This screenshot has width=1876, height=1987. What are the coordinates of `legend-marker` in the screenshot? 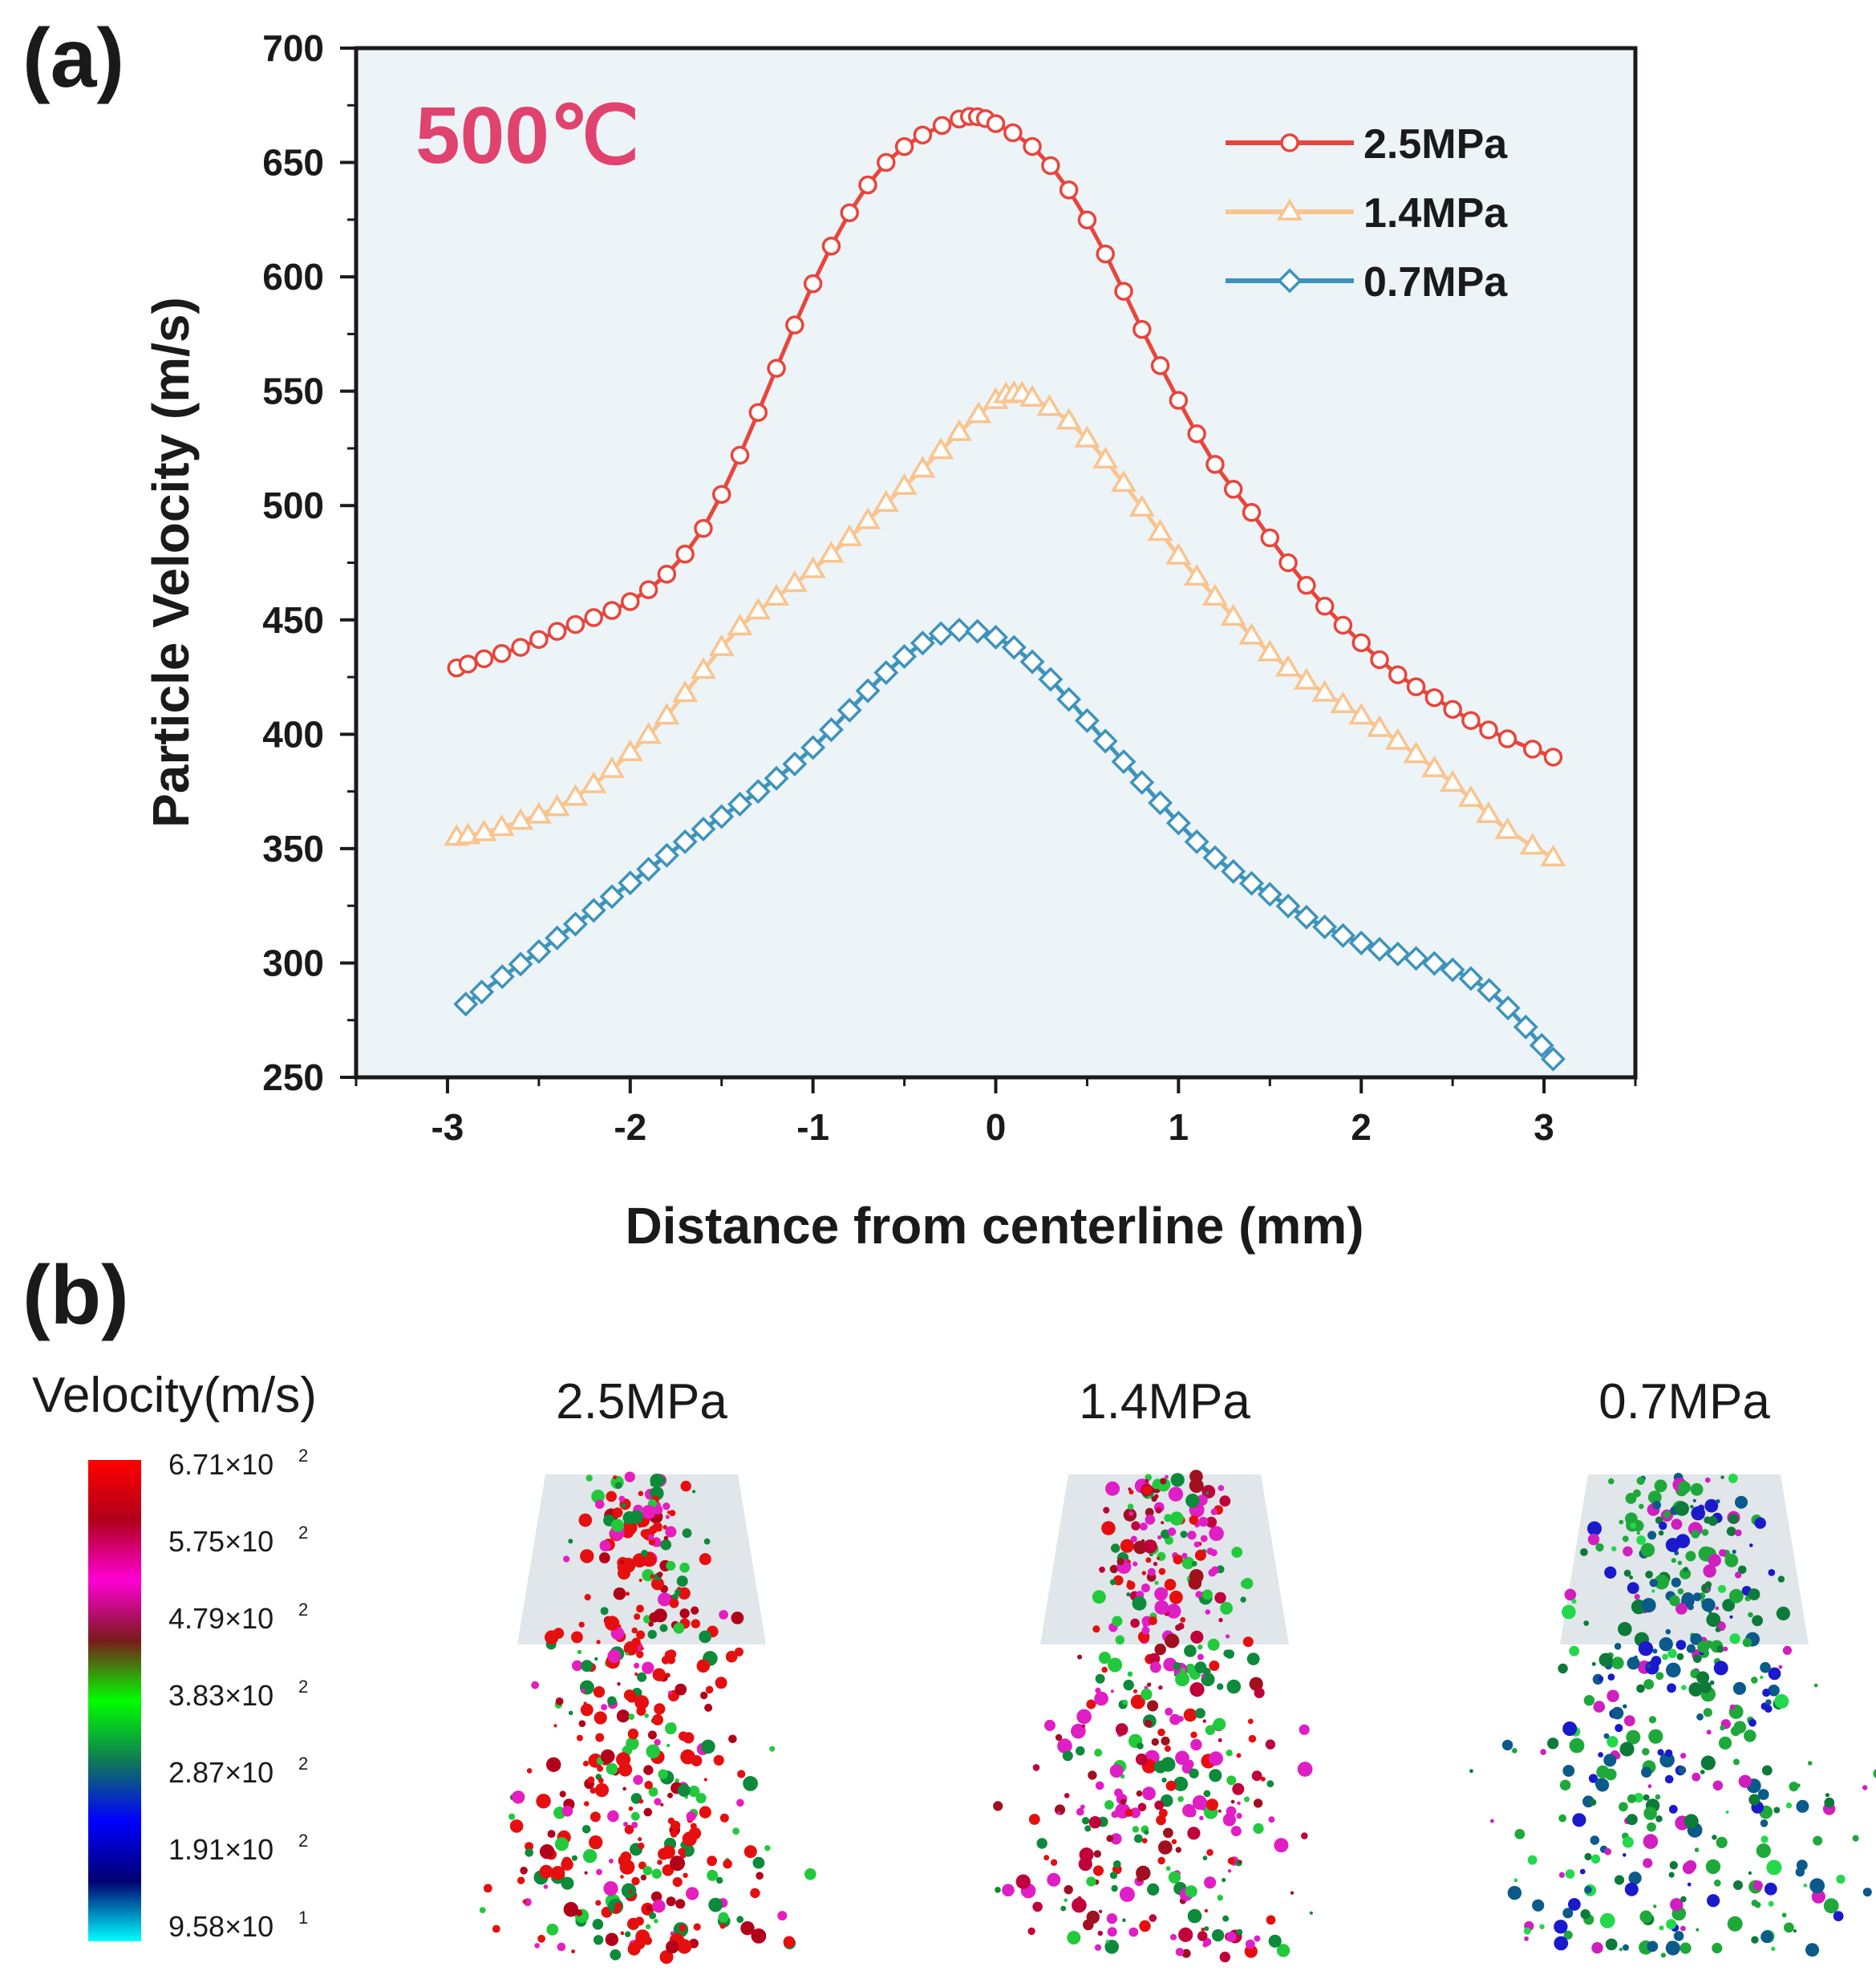 It's located at (1289, 142).